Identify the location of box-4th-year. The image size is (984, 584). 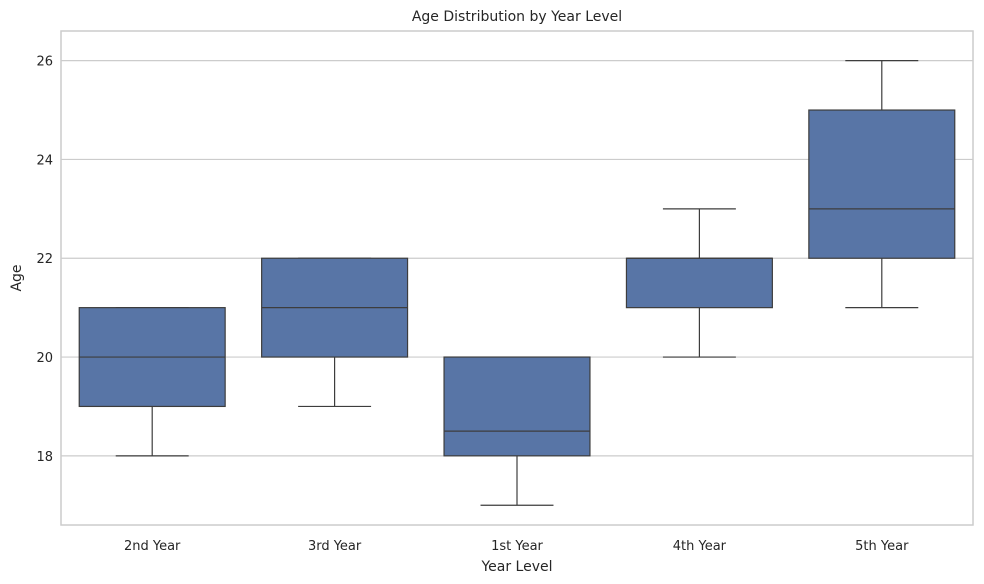
(699, 283).